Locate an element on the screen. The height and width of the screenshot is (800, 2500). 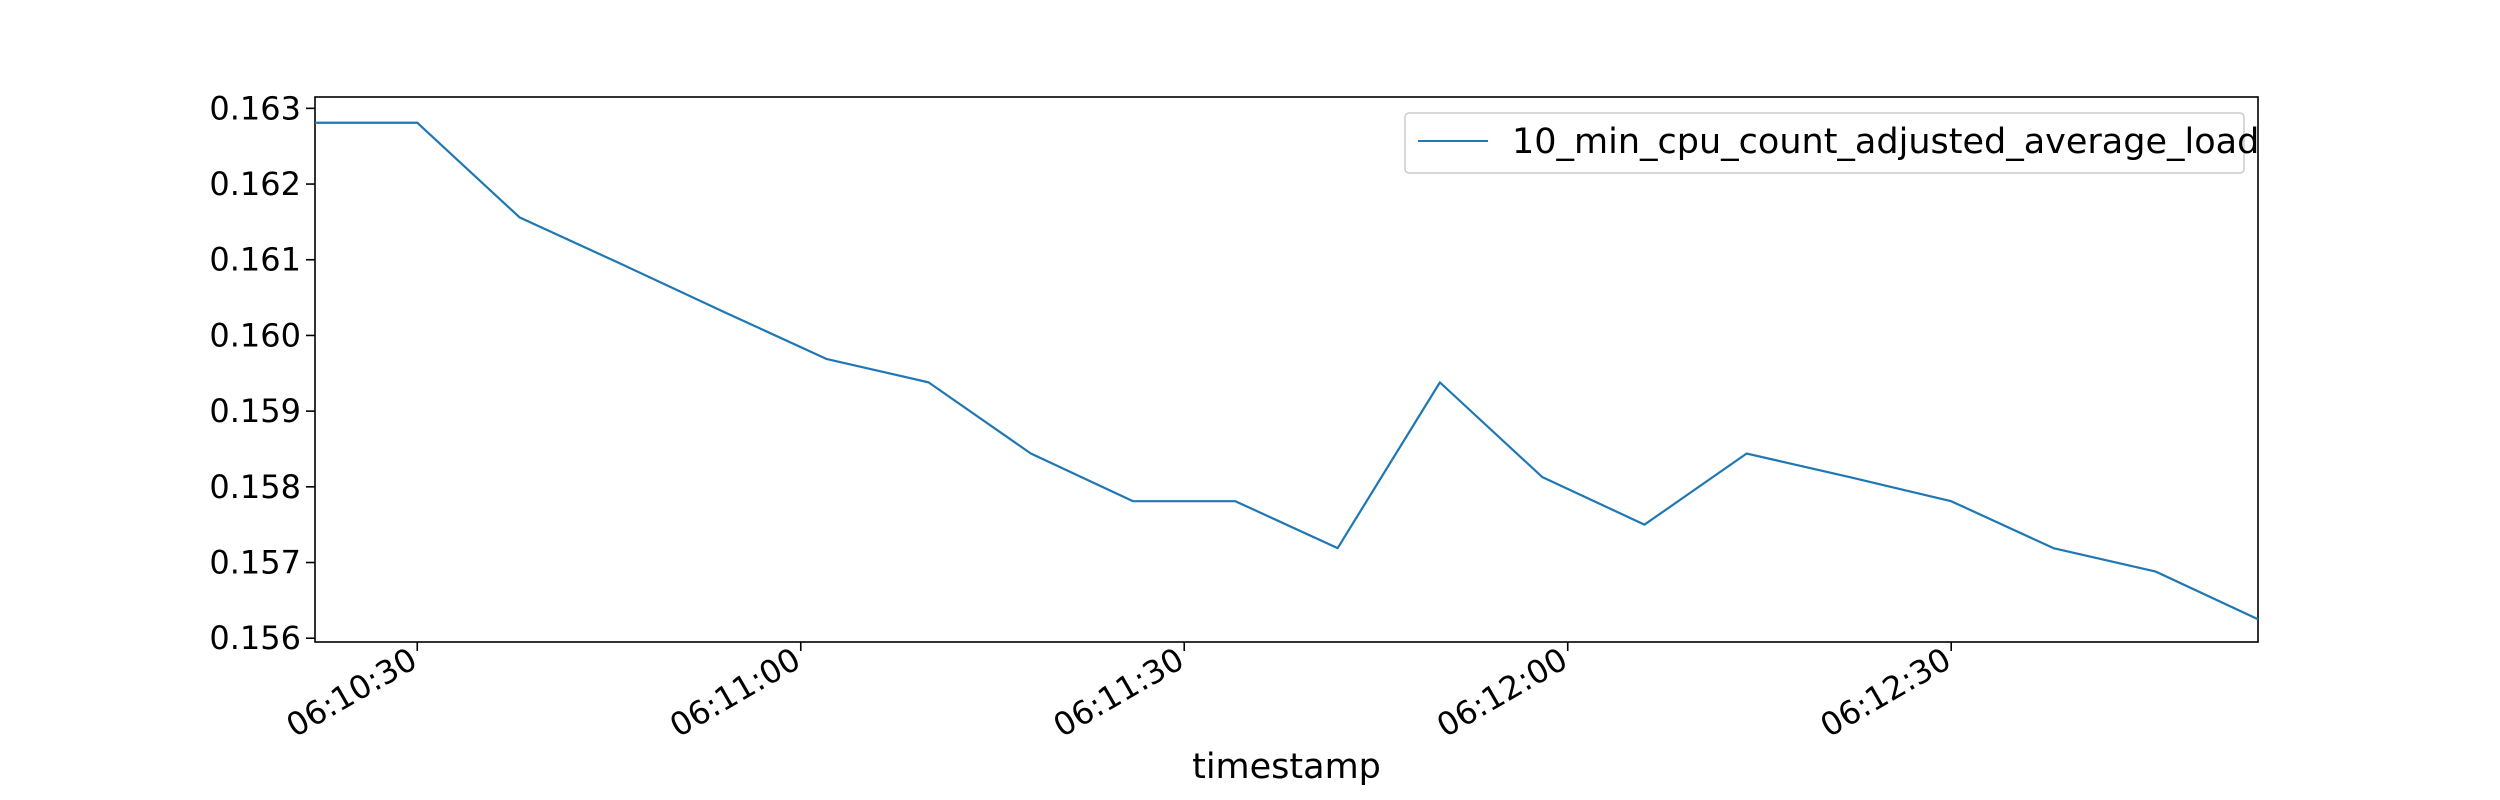
legend-label: 10_min_cpu_count_adjusted_average_load is located at coordinates (1885, 142).